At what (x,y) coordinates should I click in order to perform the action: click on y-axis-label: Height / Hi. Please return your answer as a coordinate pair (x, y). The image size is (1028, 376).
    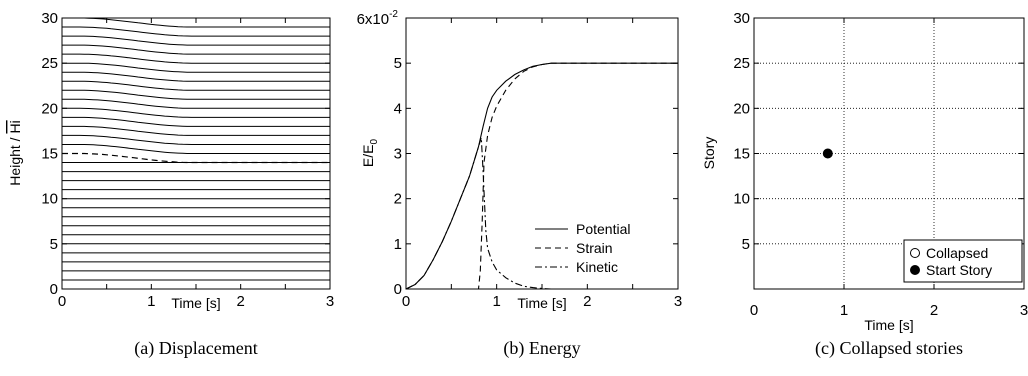
    Looking at the image, I should click on (15, 152).